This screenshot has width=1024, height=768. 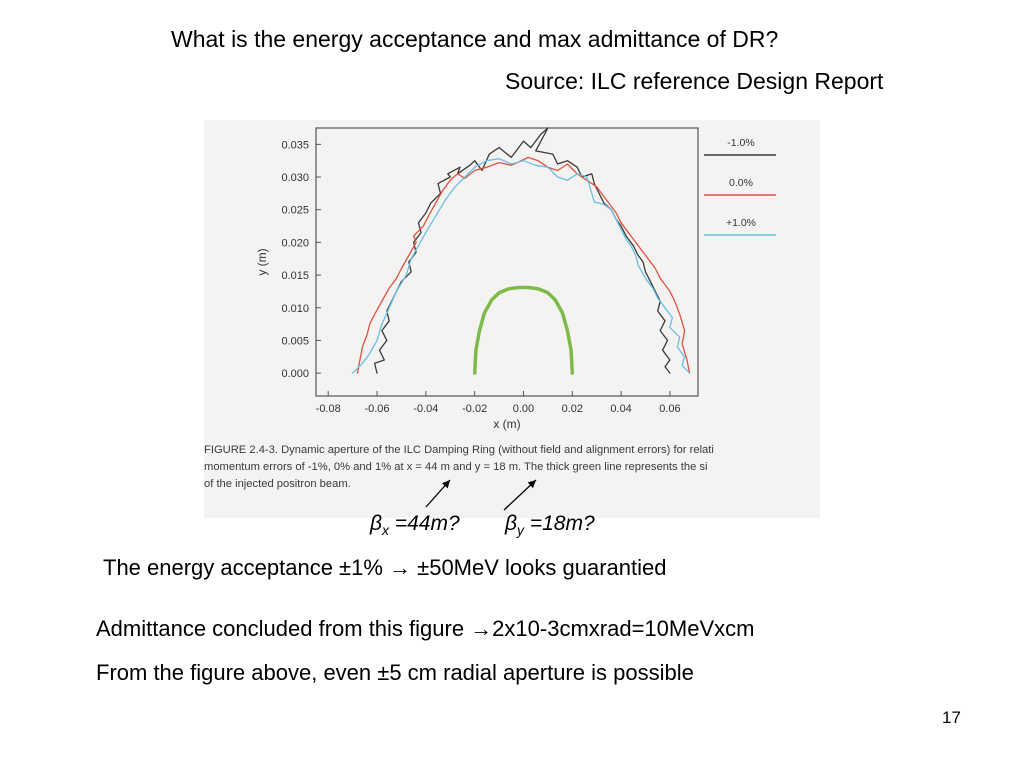 What do you see at coordinates (295, 211) in the screenshot?
I see `y-tick-label: 0.025` at bounding box center [295, 211].